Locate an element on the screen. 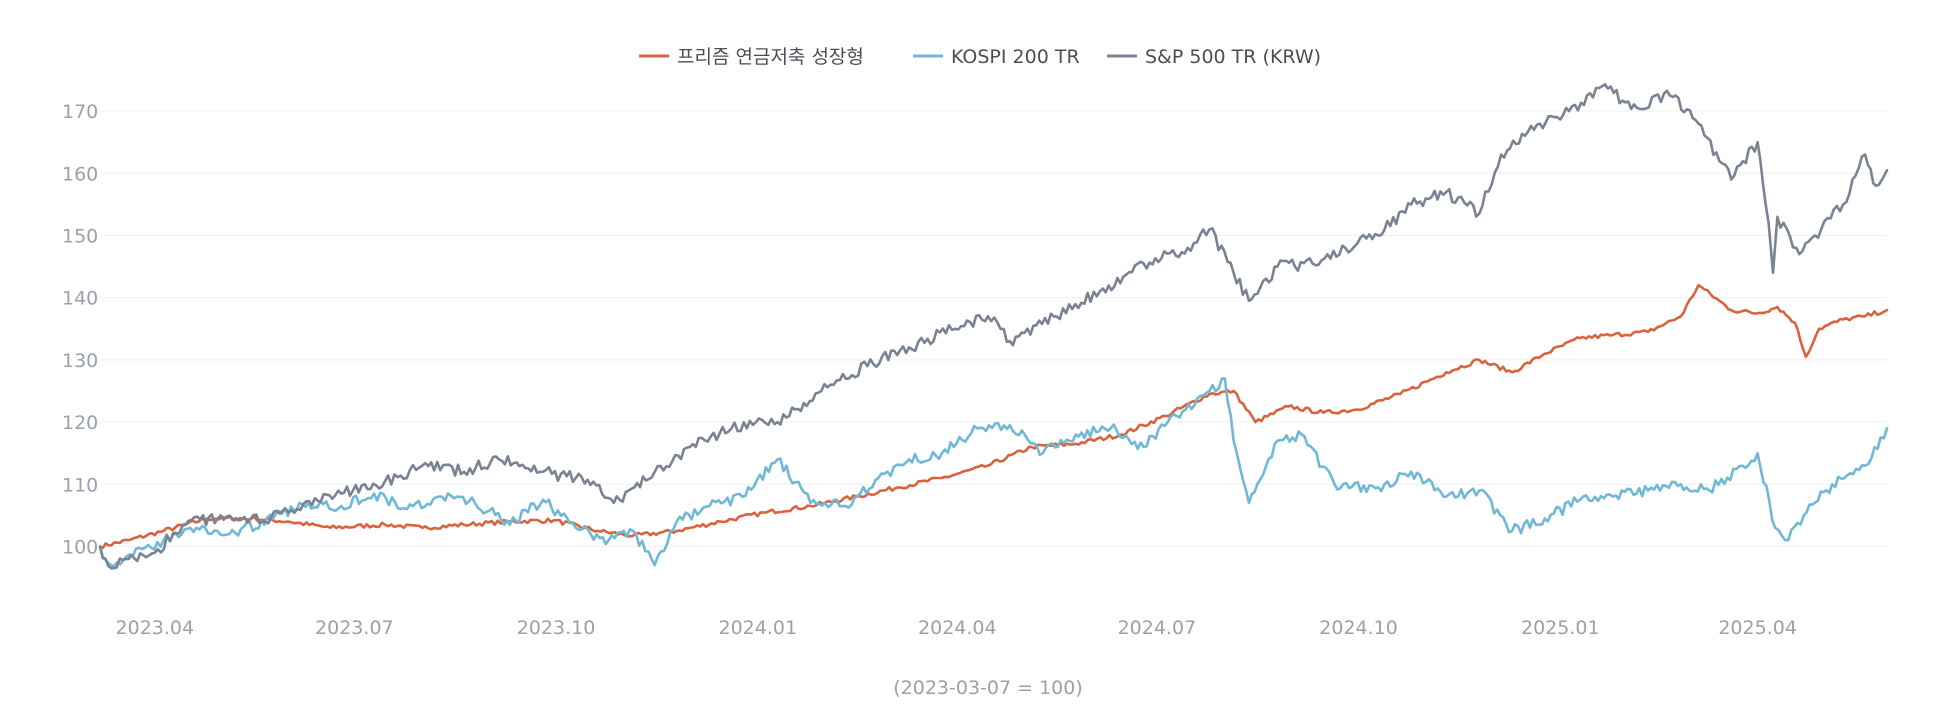 The width and height of the screenshot is (1953, 708). y-tick-label: 160 is located at coordinates (80, 174).